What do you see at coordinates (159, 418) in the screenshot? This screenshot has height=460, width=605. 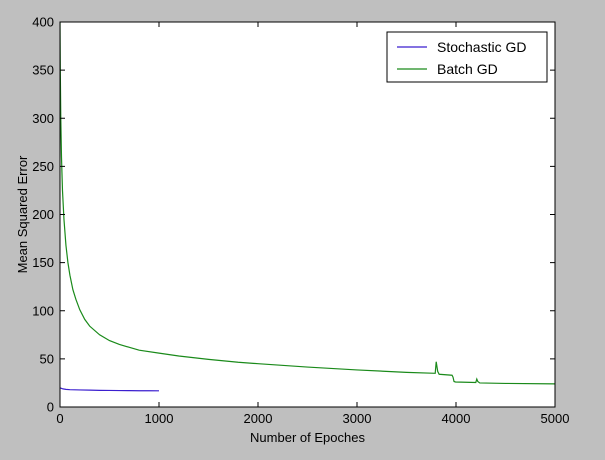 I see `x-tick-label: 1000` at bounding box center [159, 418].